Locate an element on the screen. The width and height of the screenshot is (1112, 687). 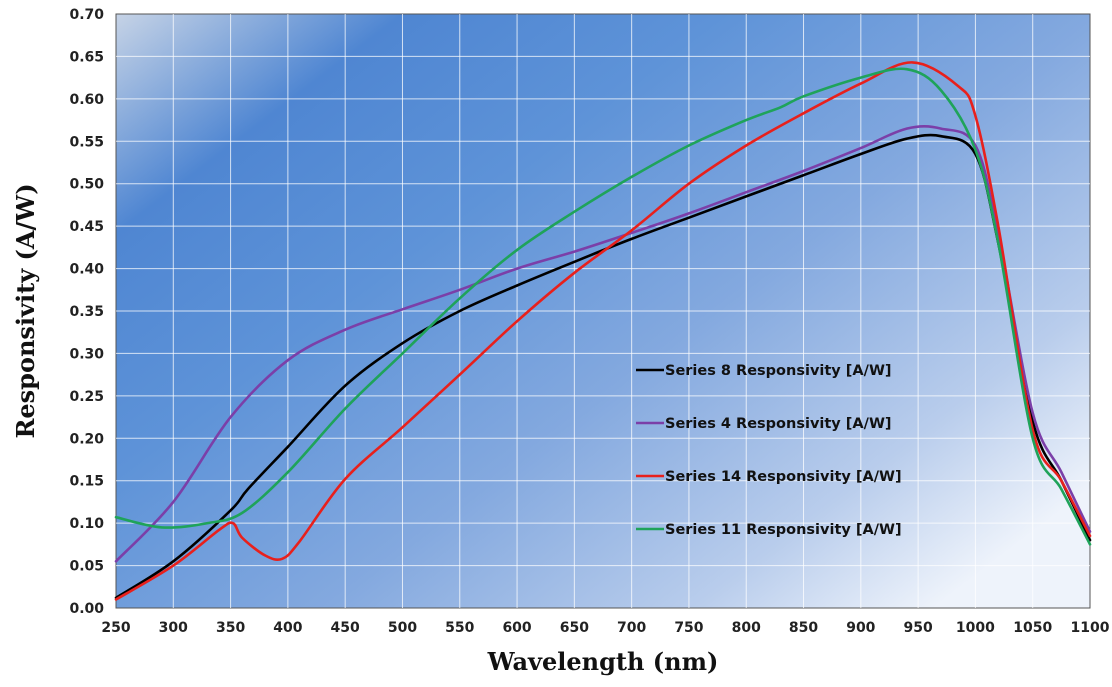
legend-label: Series 8 Responsivity [A/W] is located at coordinates (778, 371).